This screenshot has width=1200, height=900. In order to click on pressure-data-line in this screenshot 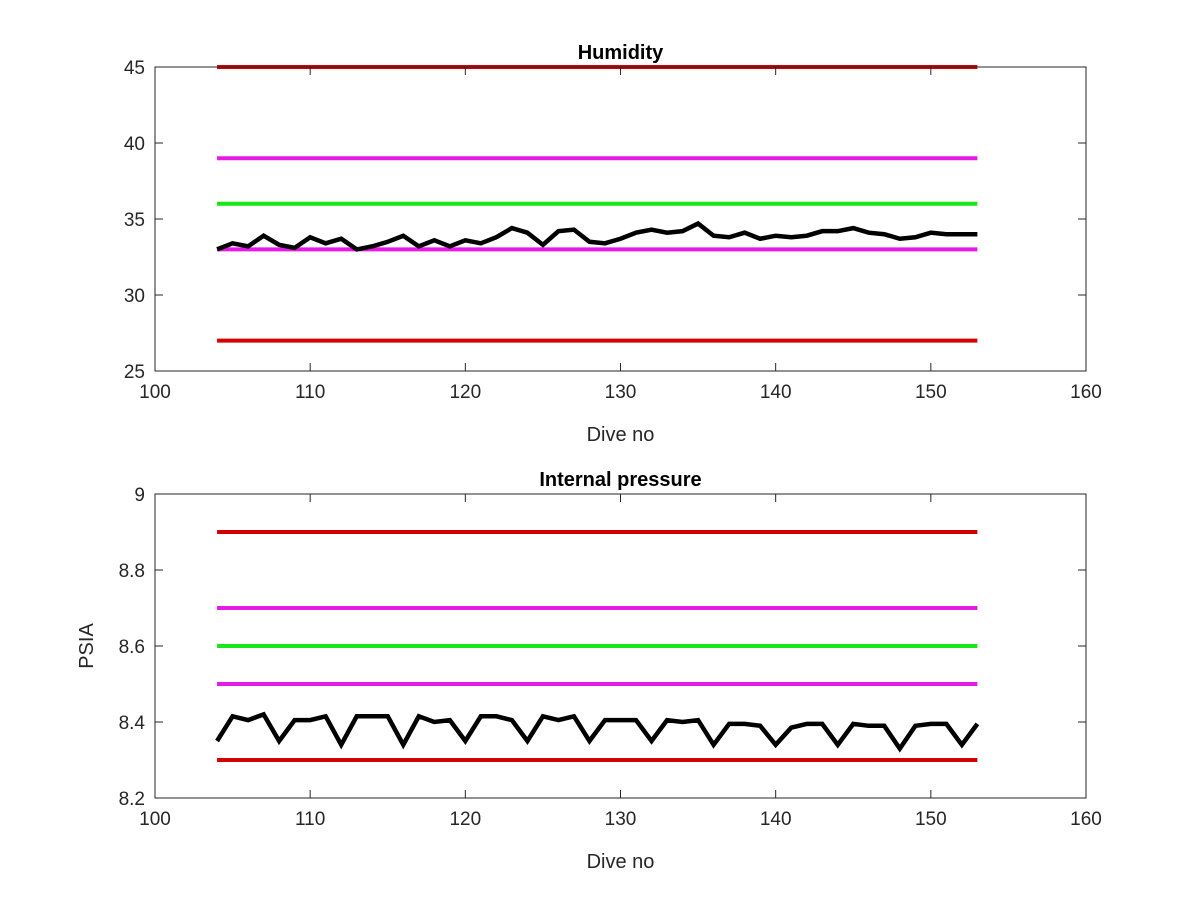, I will do `click(597, 732)`.